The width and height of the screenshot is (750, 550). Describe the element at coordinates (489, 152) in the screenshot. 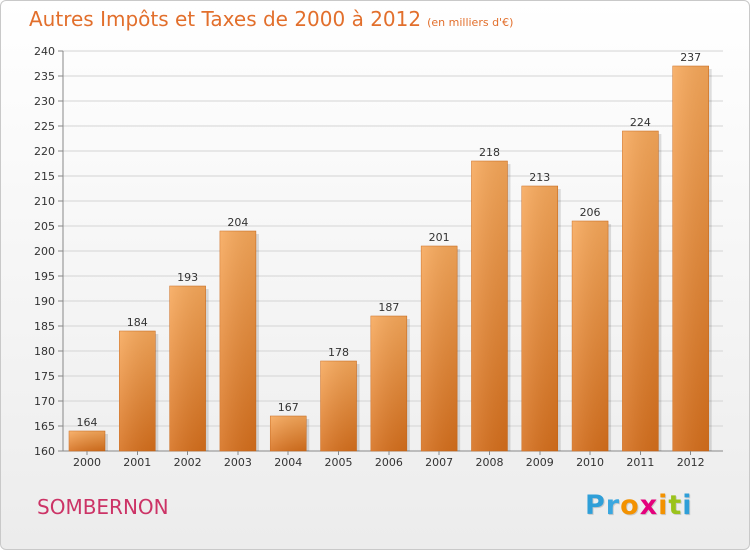

I see `data-label: 218` at that location.